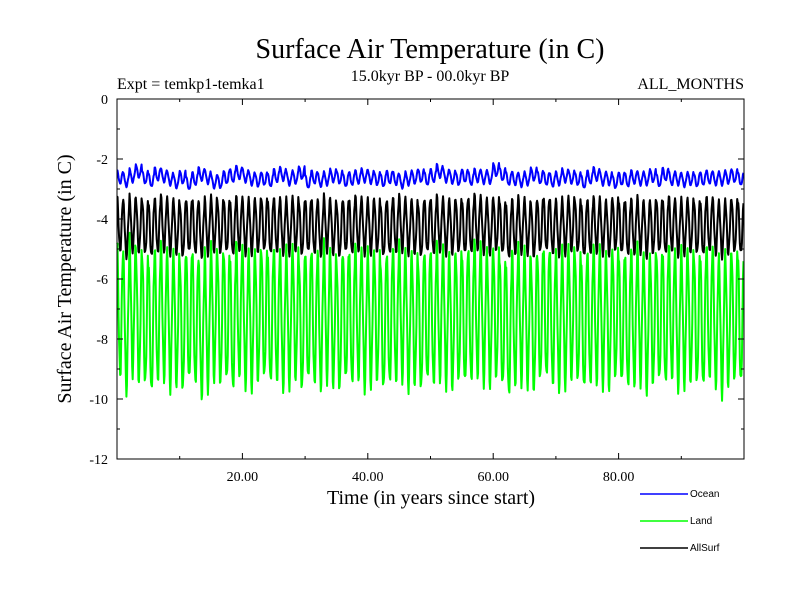 The image size is (800, 600). What do you see at coordinates (701, 521) in the screenshot?
I see `legend-label-land: Land` at bounding box center [701, 521].